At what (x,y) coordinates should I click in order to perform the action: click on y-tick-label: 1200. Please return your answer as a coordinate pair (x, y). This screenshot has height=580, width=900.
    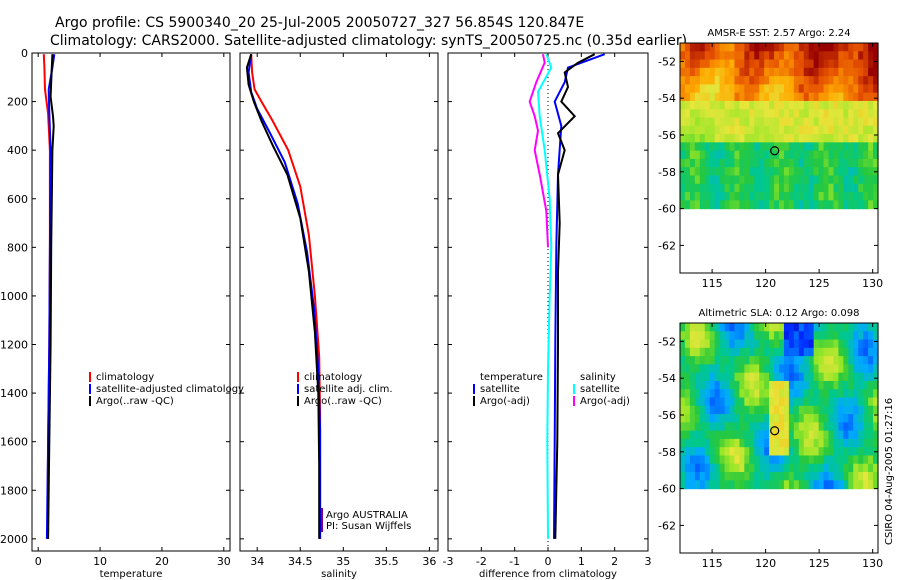
    Looking at the image, I should click on (14, 345).